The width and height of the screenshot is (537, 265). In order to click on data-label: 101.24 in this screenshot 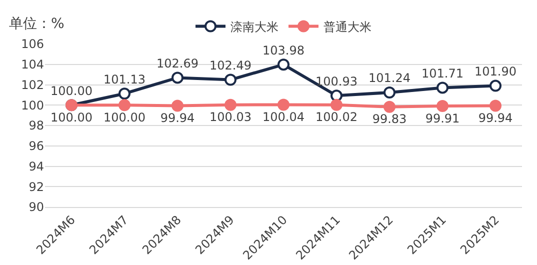, I will do `click(389, 78)`.